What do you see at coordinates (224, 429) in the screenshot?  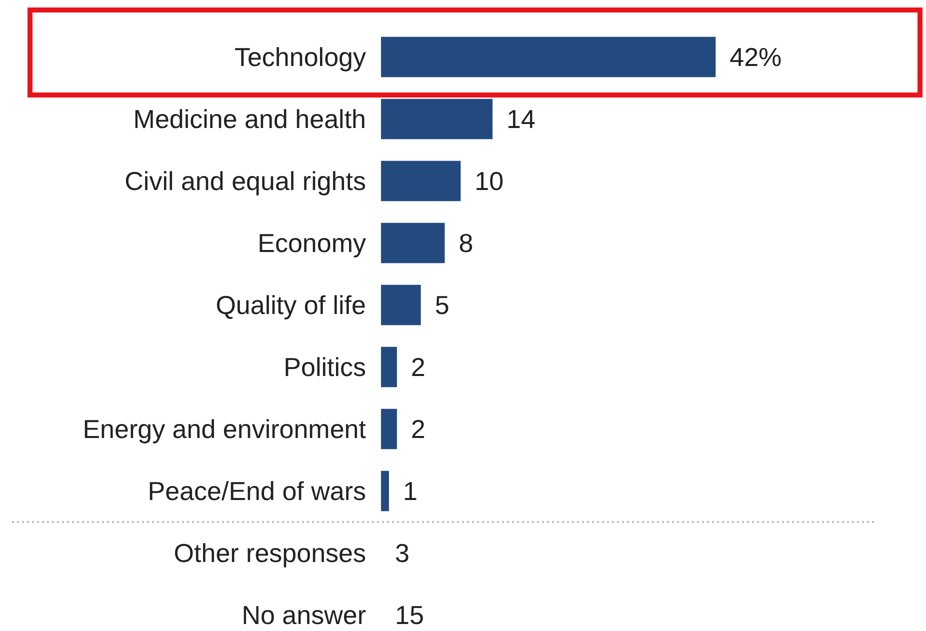 I see `y-tick-label: Energy and environment` at bounding box center [224, 429].